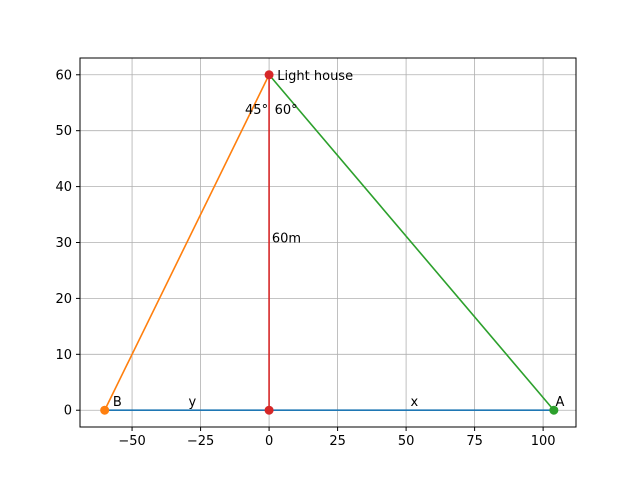 The image size is (640, 480). I want to click on annotation-label: A, so click(559, 402).